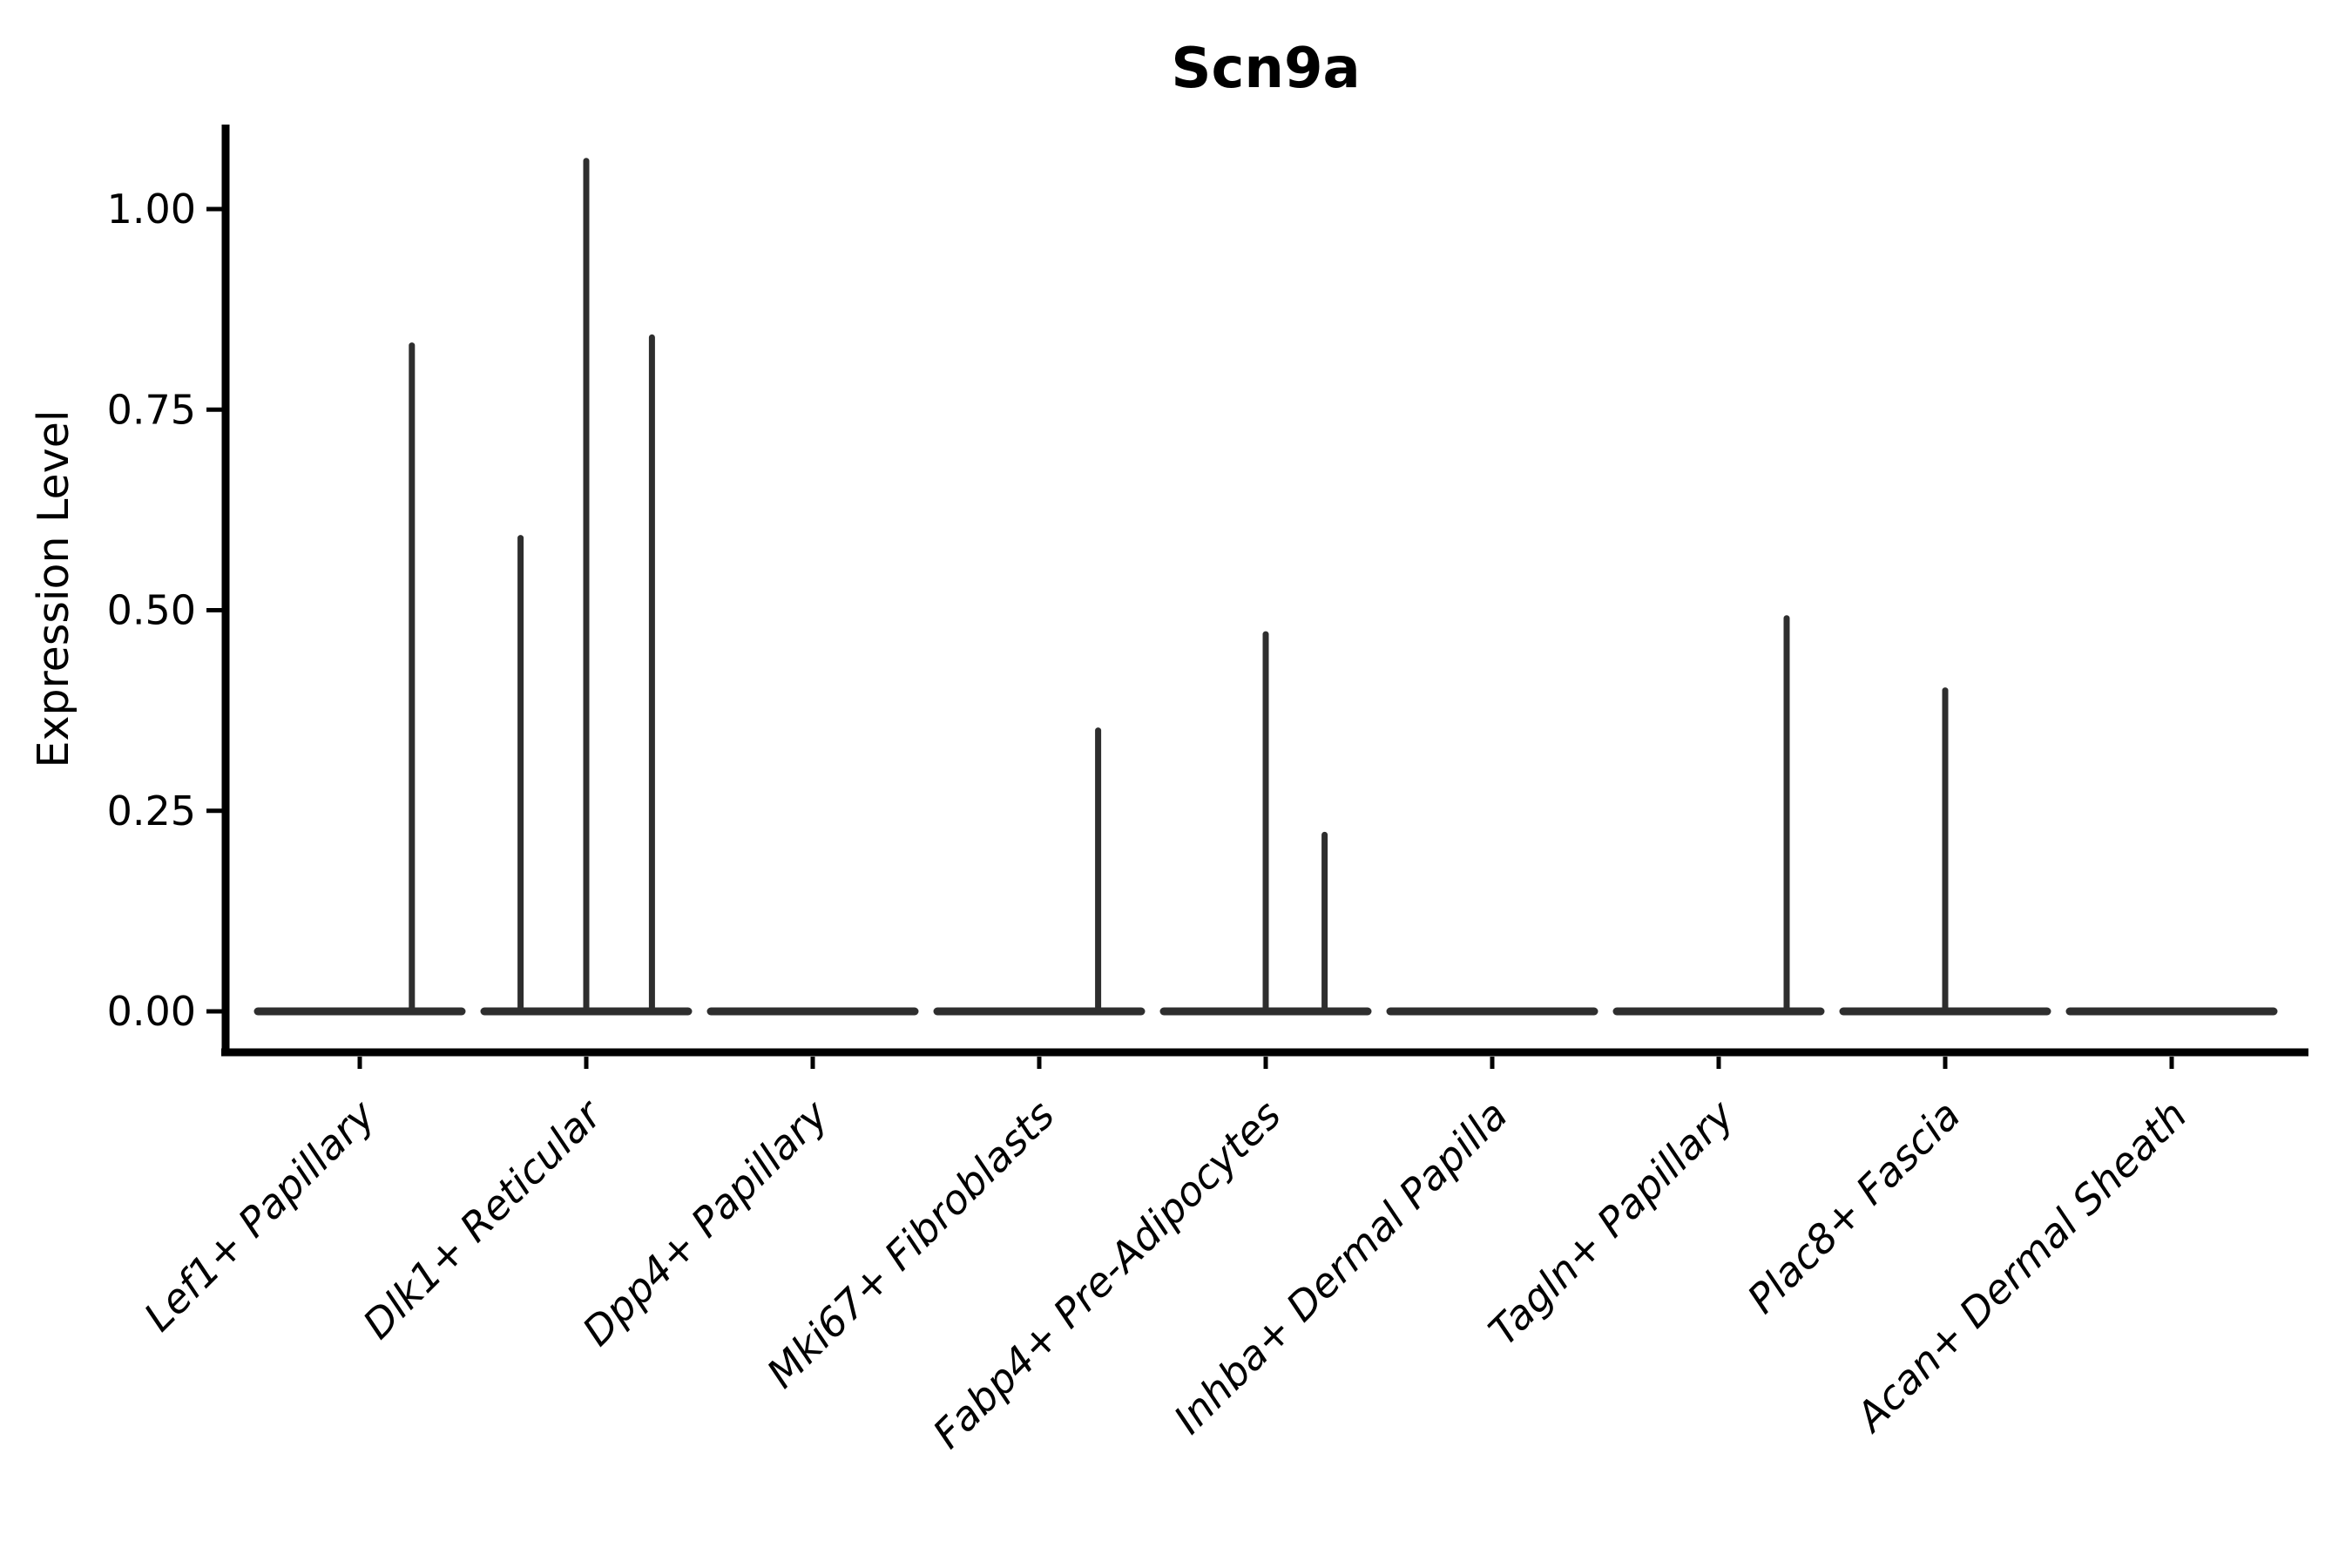  I want to click on y-tick-label: 0.25, so click(151, 811).